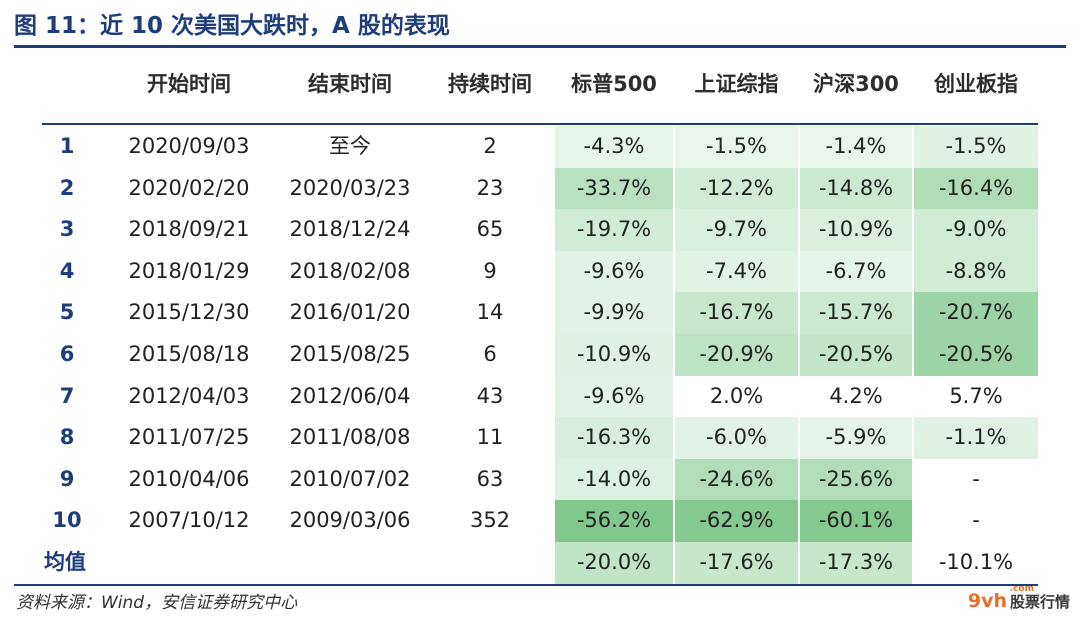  Describe the element at coordinates (856, 188) in the screenshot. I see `csi300-cell: -14.8%` at that location.